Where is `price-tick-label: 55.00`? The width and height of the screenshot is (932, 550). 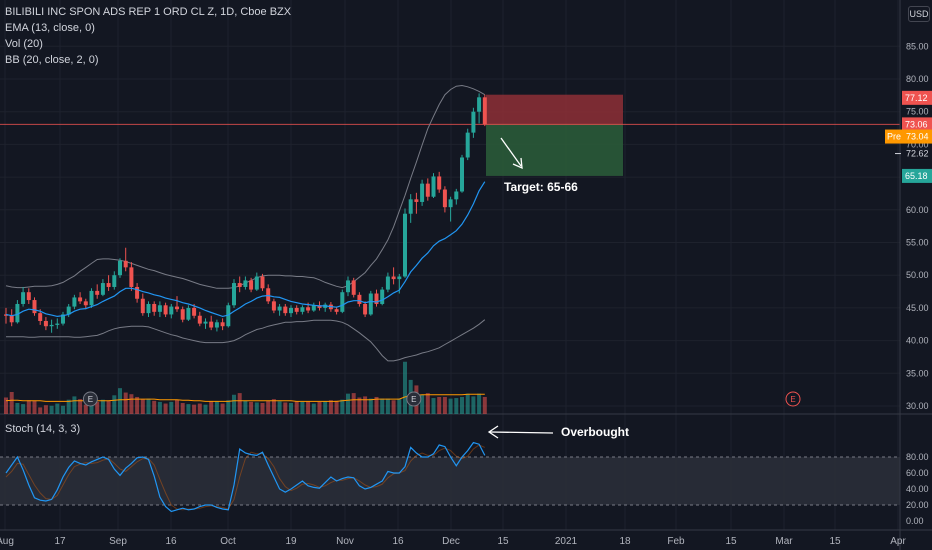 price-tick-label: 55.00 is located at coordinates (917, 243).